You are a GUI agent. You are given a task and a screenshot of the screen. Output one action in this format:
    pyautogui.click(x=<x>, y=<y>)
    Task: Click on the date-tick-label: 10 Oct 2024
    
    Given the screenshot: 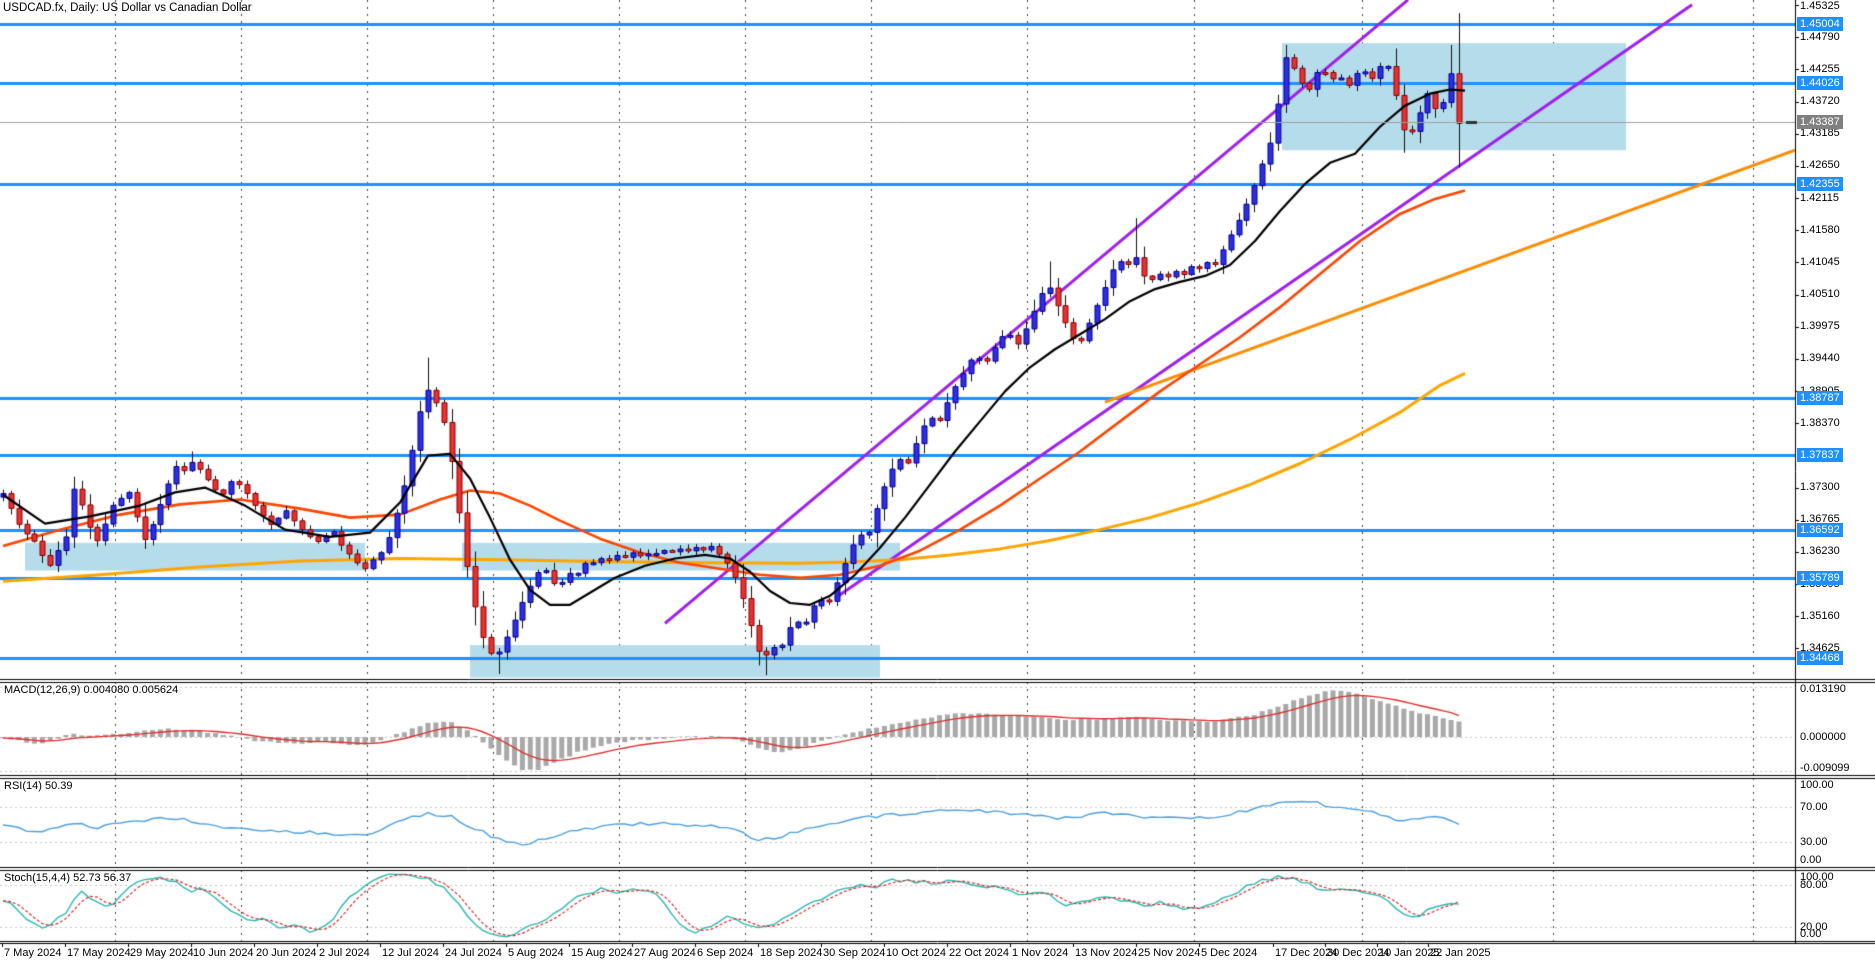 What is the action you would take?
    pyautogui.click(x=916, y=953)
    